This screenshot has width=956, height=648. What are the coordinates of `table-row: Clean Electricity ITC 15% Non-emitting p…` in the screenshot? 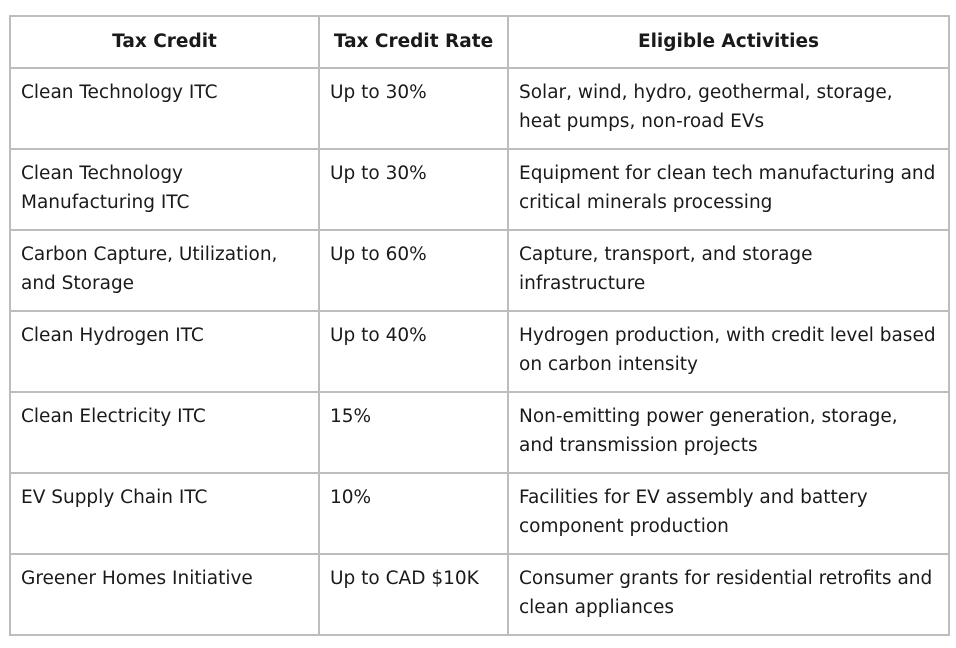 It's located at (479, 432).